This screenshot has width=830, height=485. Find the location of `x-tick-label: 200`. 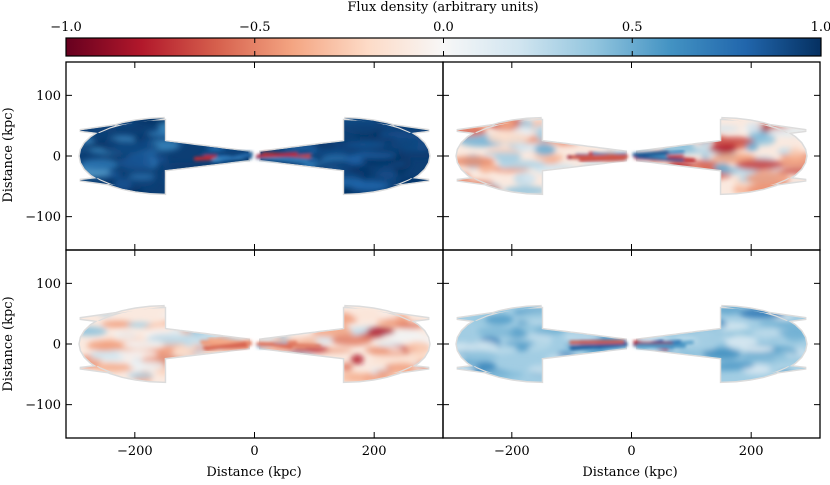

x-tick-label: 200 is located at coordinates (751, 451).